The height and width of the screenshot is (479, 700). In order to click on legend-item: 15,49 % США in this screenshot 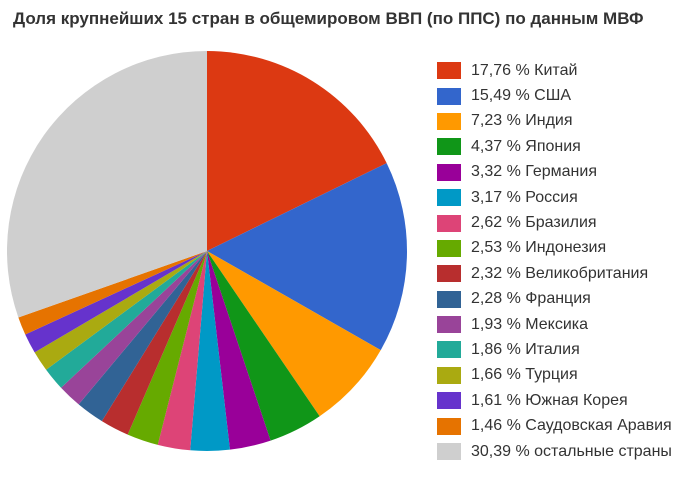, I will do `click(554, 95)`.